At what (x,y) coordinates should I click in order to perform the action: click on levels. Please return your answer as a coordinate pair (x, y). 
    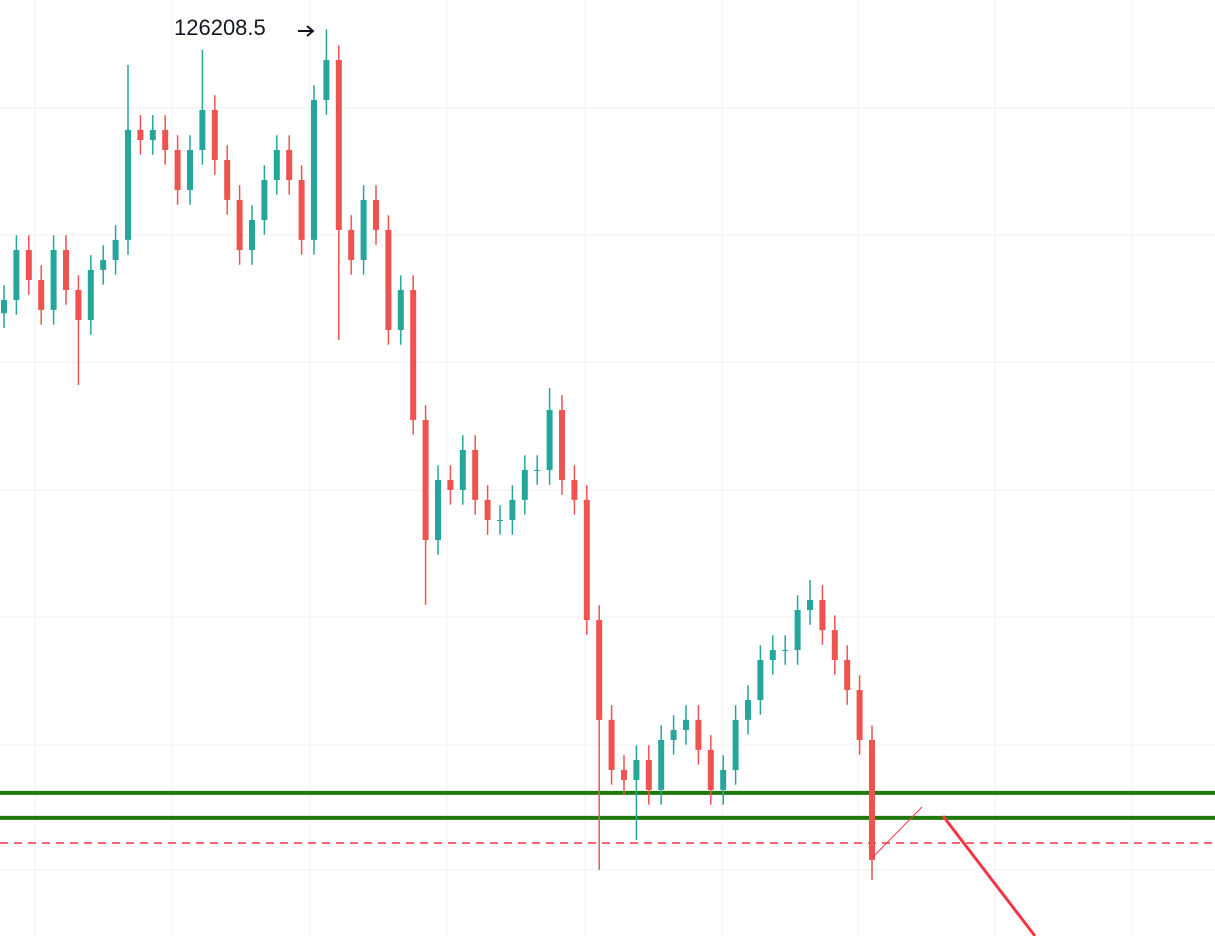
    Looking at the image, I should click on (607, 817).